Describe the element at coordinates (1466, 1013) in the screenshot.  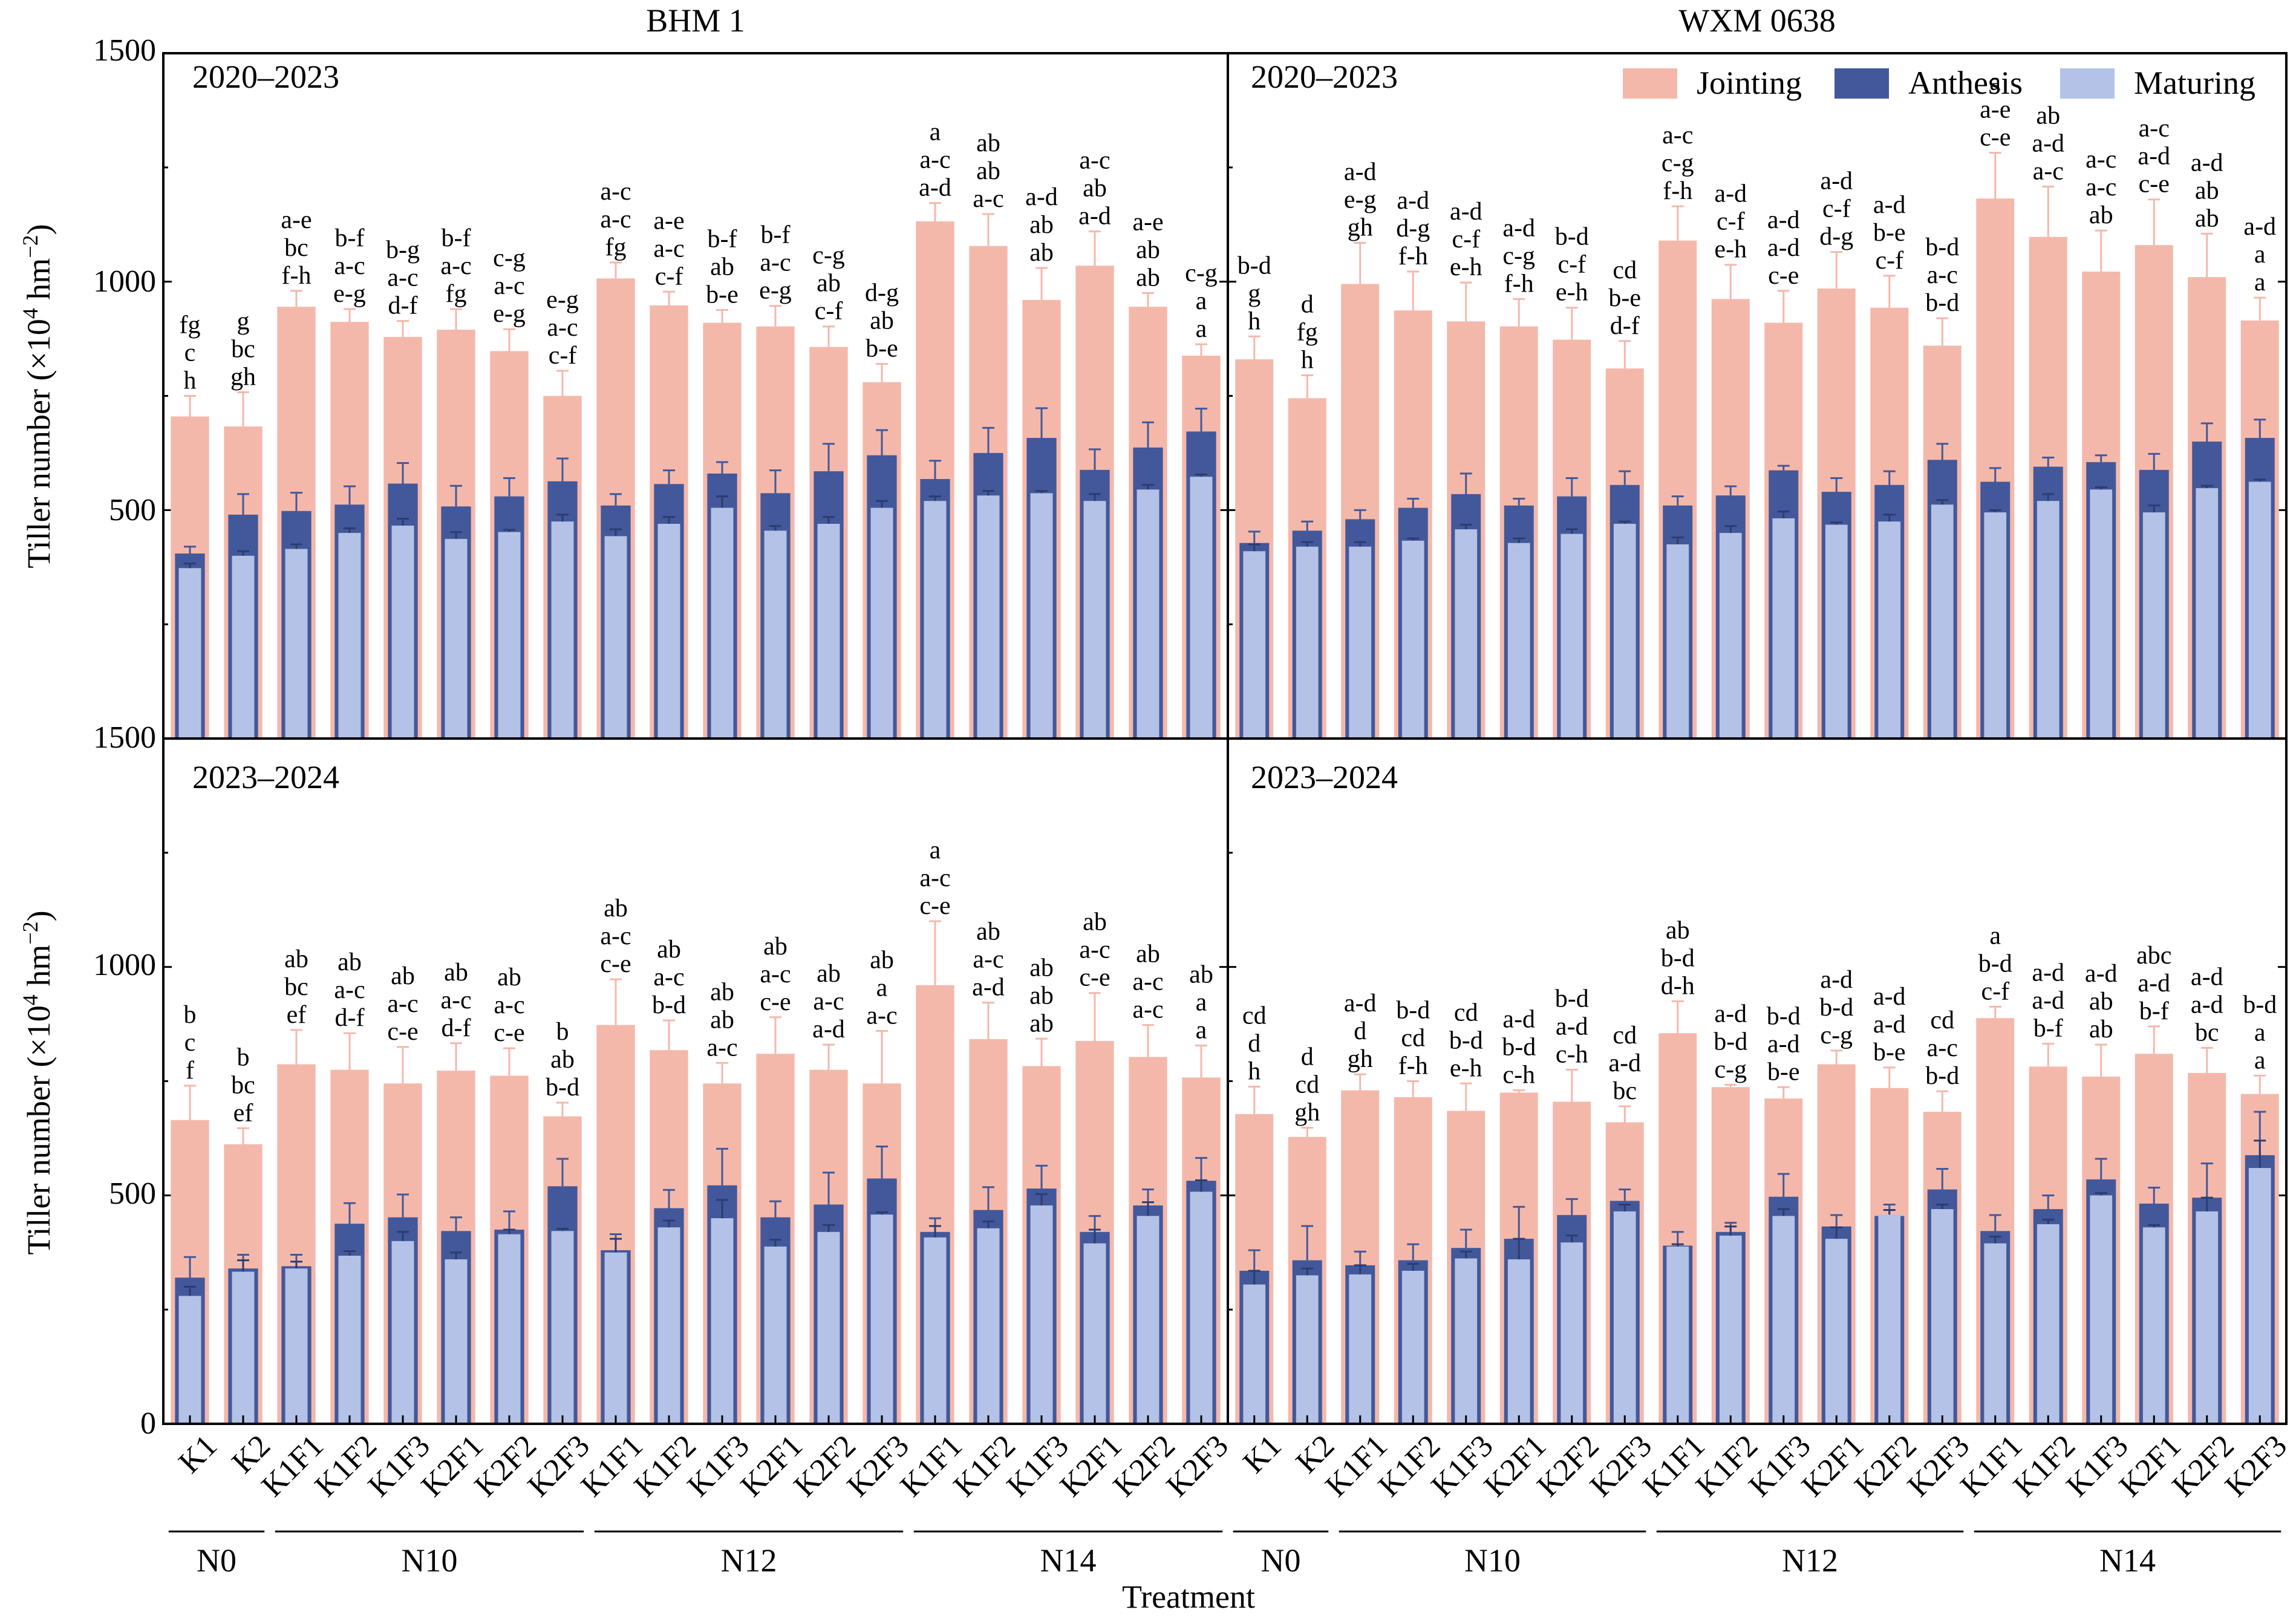
I see `significance-letter: cd` at that location.